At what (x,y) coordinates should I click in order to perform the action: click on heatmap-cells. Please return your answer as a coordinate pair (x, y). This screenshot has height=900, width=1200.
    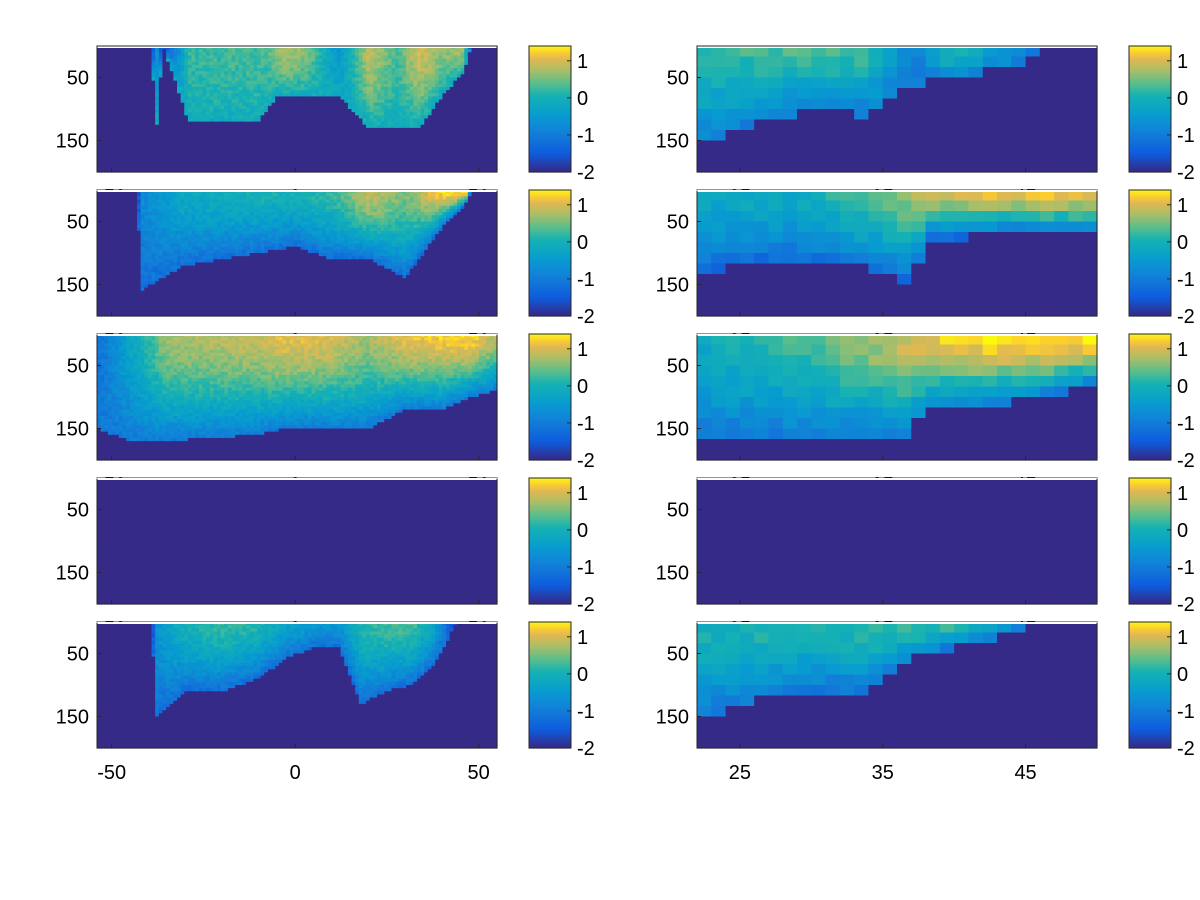
    Looking at the image, I should click on (297, 109).